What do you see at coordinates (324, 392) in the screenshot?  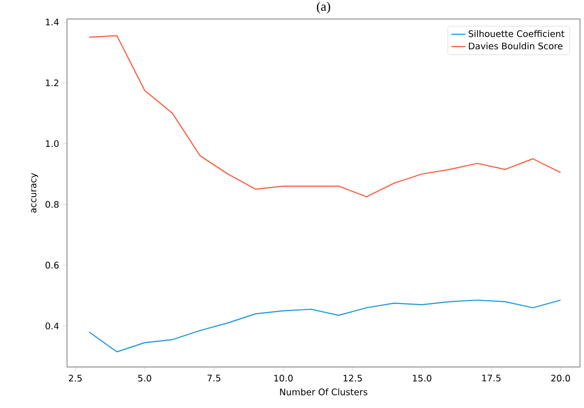 I see `x-axis-title: Number Of Clusters` at bounding box center [324, 392].